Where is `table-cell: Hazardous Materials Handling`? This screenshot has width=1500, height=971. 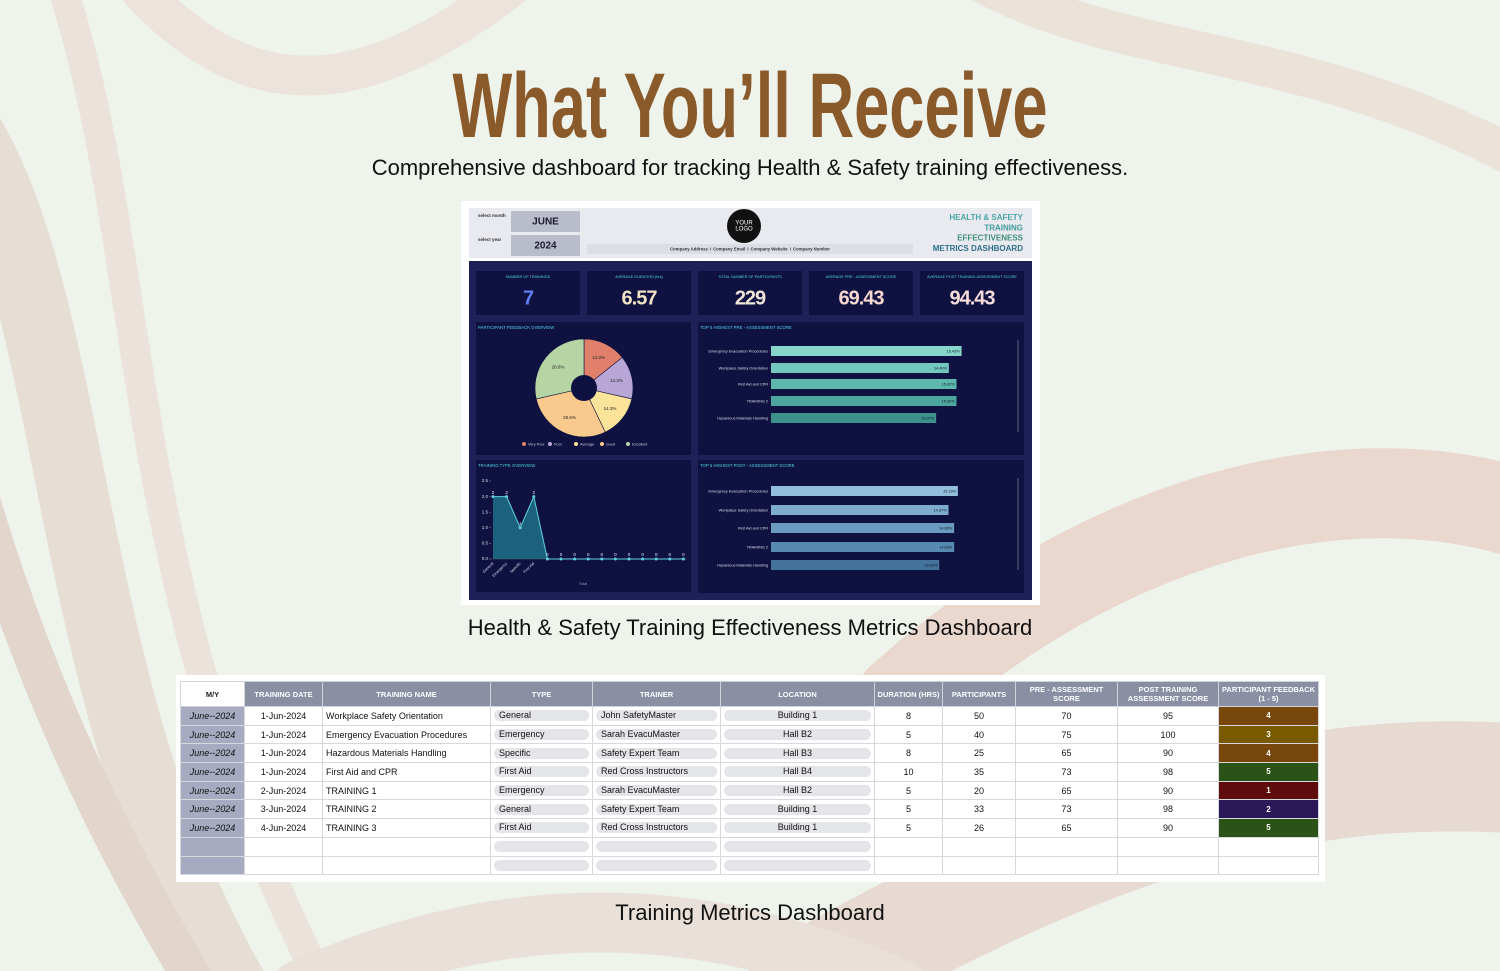 table-cell: Hazardous Materials Handling is located at coordinates (406, 753).